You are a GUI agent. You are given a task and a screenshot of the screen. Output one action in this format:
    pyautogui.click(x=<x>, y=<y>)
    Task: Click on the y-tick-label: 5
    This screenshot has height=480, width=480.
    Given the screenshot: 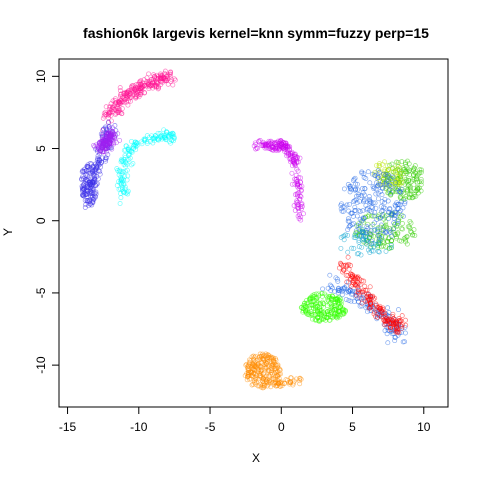 What is the action you would take?
    pyautogui.click(x=41, y=148)
    